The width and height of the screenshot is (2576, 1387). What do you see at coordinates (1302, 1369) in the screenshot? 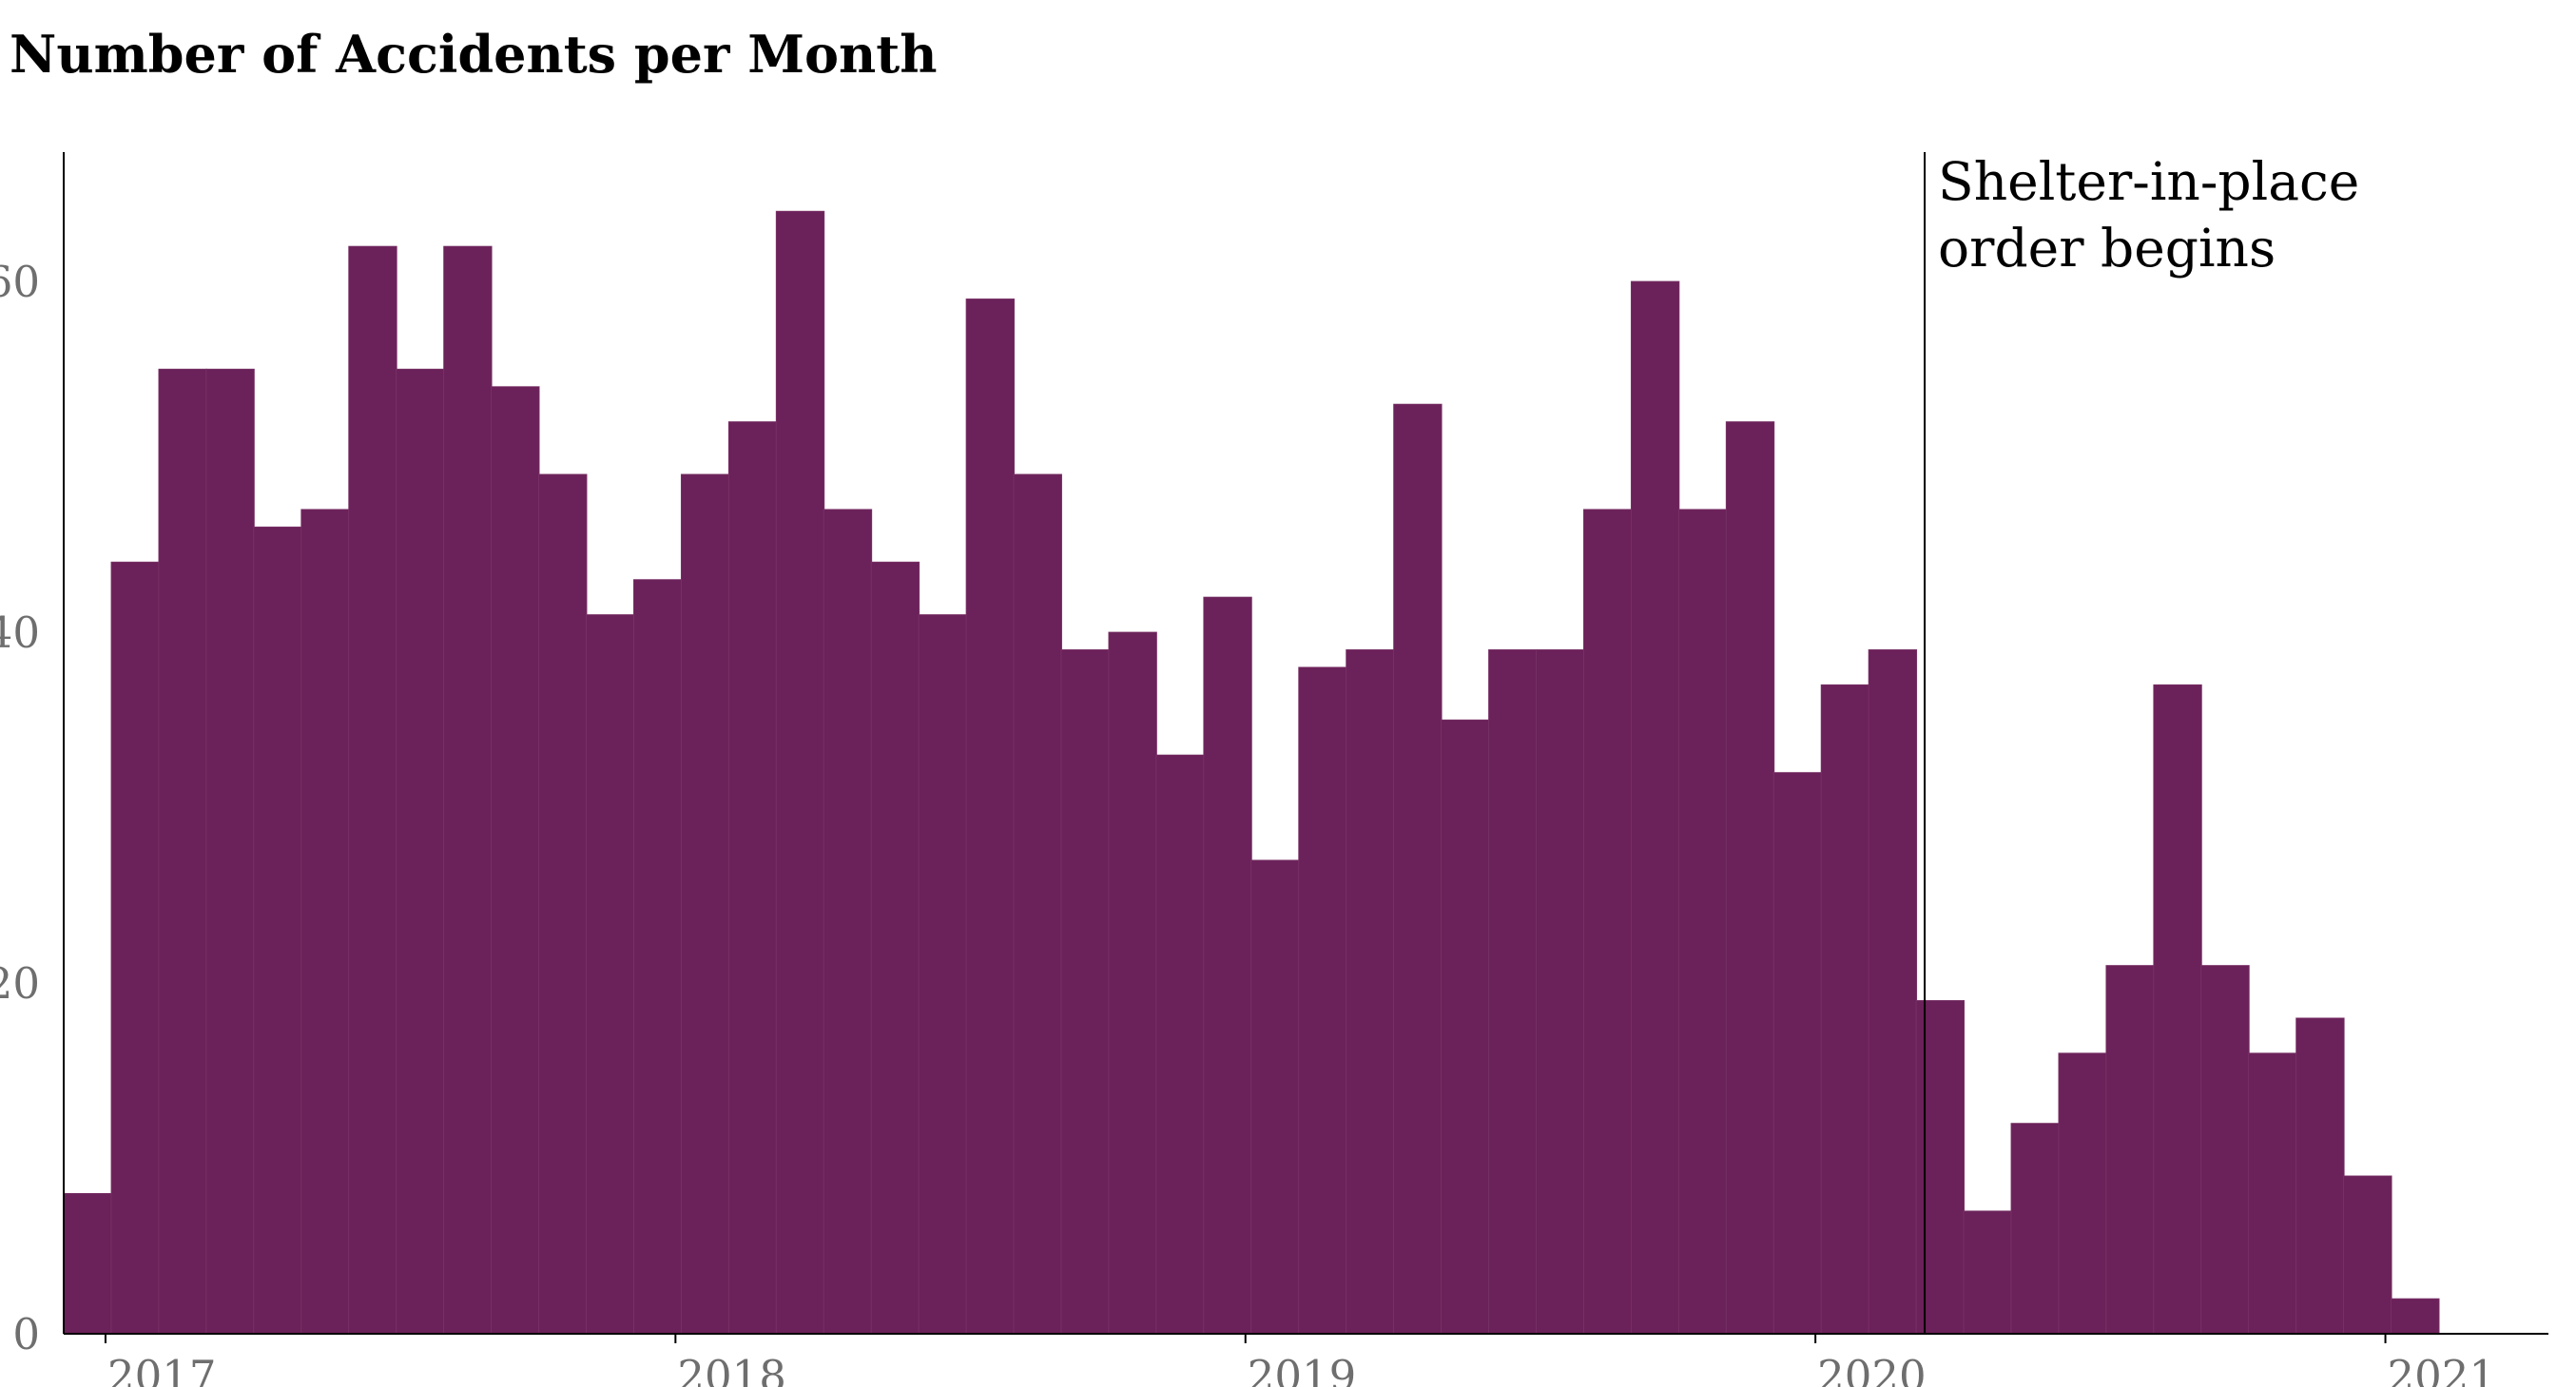
I see `x-tick-label-2019: 2019` at bounding box center [1302, 1369].